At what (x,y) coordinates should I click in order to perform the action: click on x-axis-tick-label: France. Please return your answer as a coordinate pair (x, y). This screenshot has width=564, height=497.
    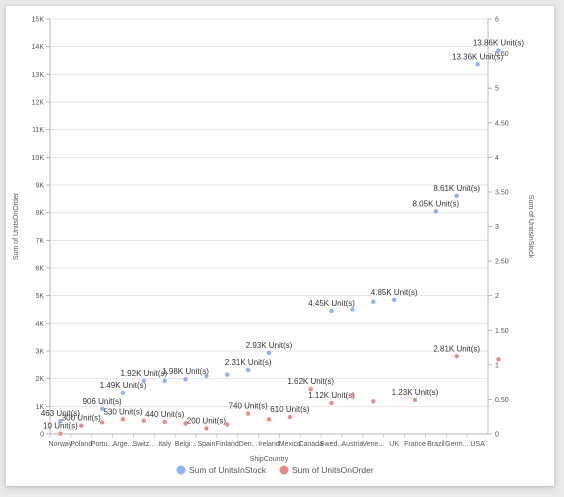
    Looking at the image, I should click on (415, 444).